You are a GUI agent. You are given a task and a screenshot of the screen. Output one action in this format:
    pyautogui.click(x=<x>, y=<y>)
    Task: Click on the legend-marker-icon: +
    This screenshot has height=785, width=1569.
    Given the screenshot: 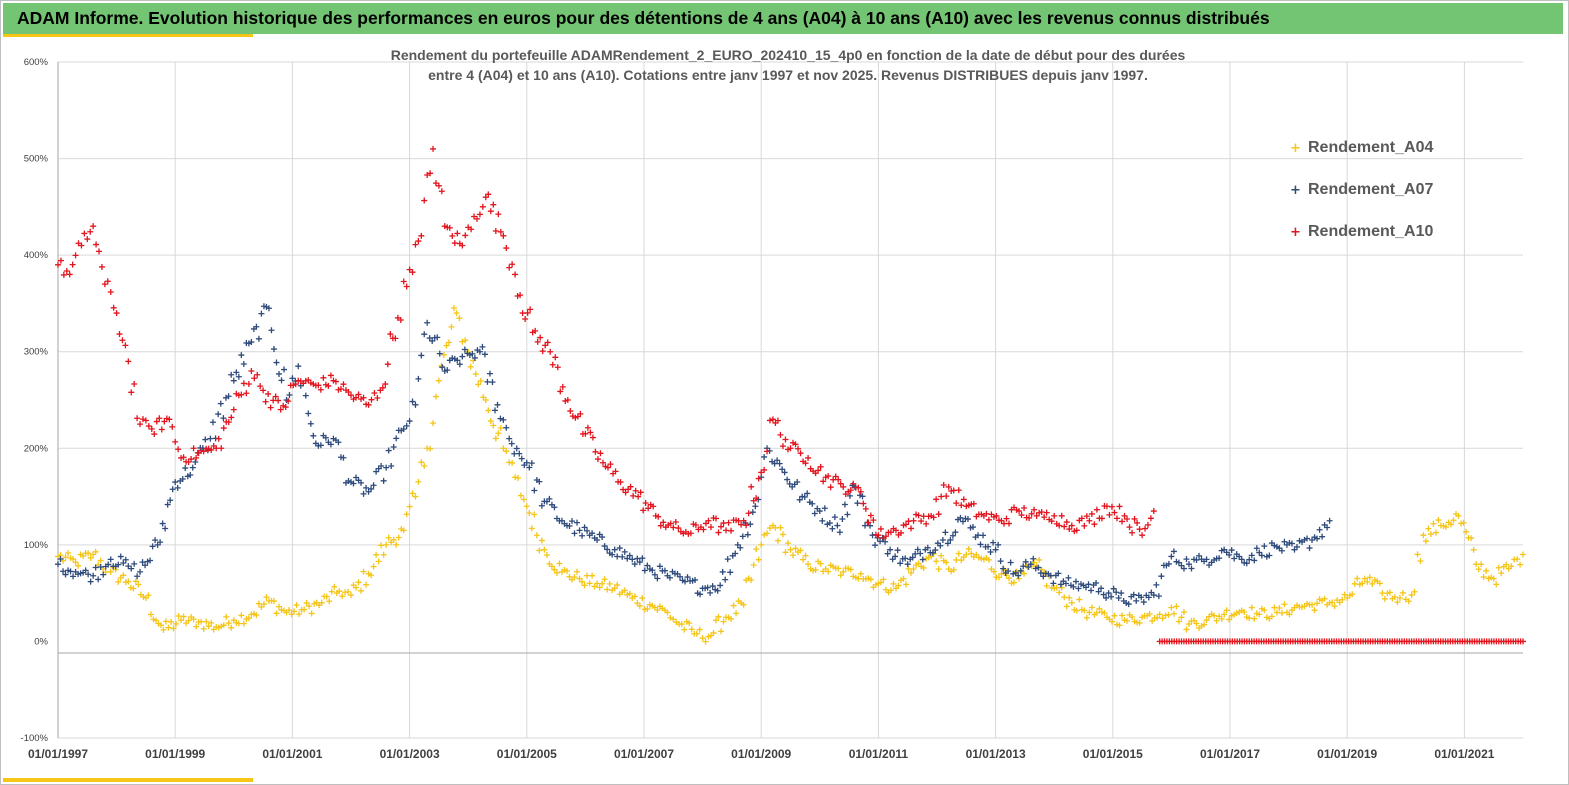 What is the action you would take?
    pyautogui.click(x=1295, y=232)
    